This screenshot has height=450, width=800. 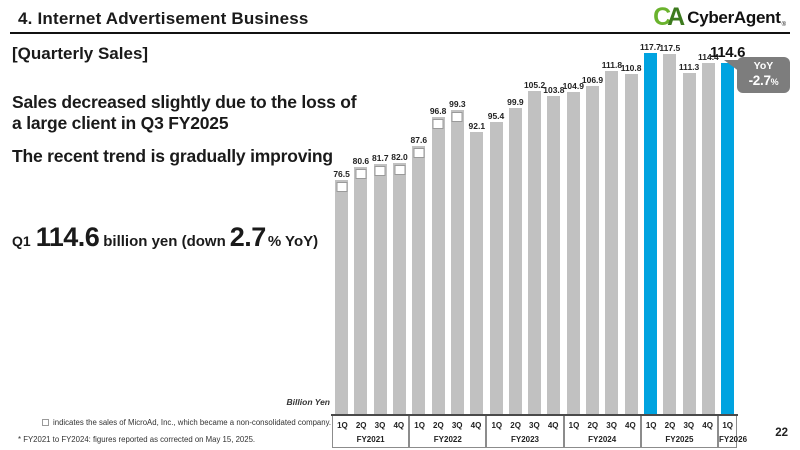 I want to click on bar-value-label: 104.9, so click(x=573, y=86).